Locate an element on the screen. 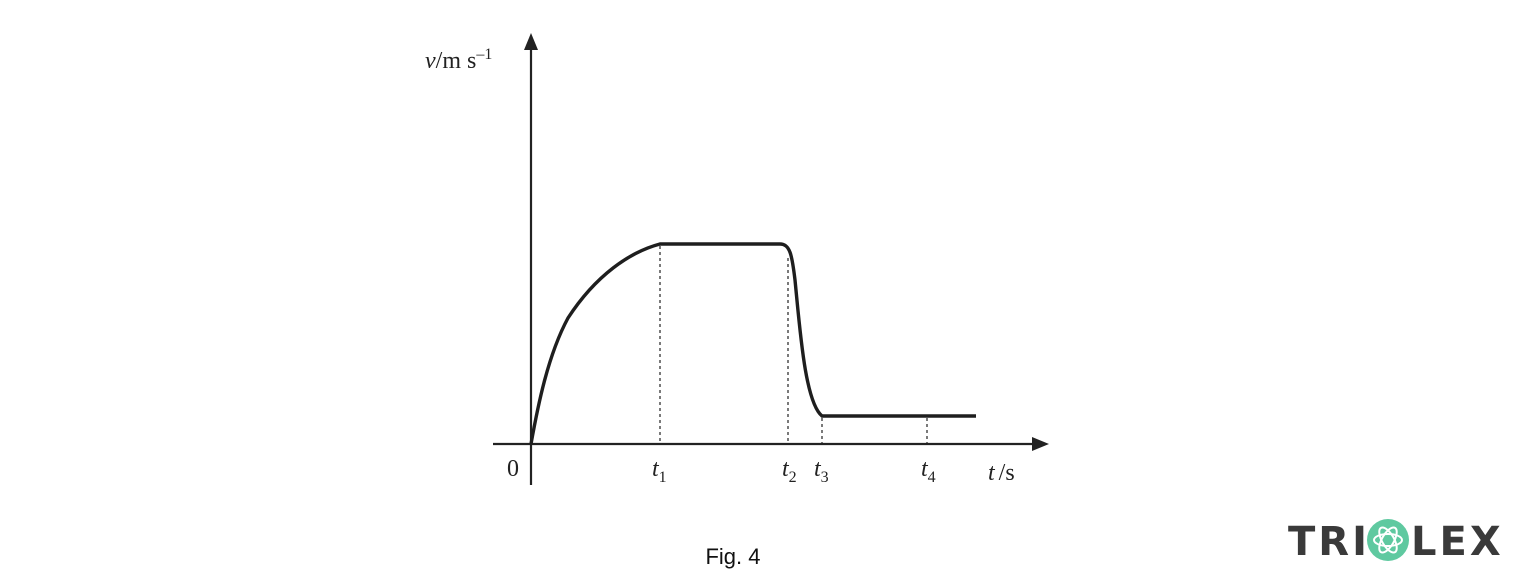 This screenshot has height=586, width=1516. subscript: 2 is located at coordinates (793, 477).